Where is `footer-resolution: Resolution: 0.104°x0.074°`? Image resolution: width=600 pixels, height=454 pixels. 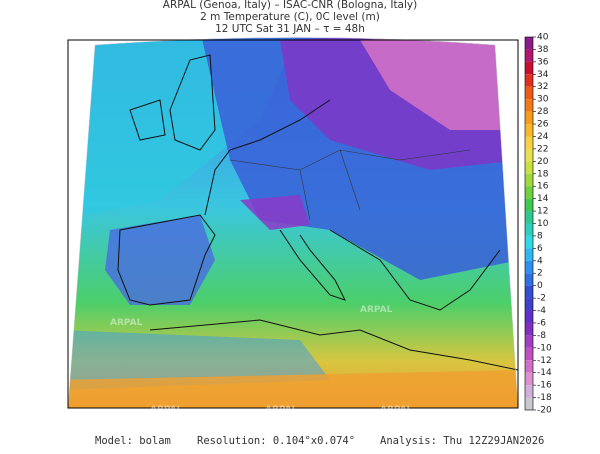 footer-resolution: Resolution: 0.104°x0.074° is located at coordinates (276, 441).